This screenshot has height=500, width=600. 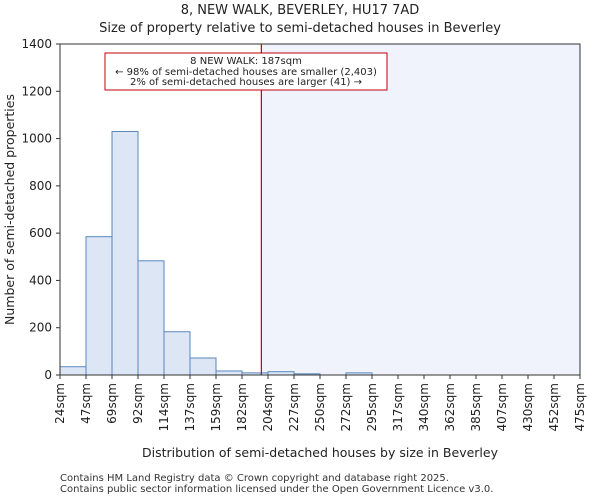 I want to click on bar-159sqm, so click(x=229, y=373).